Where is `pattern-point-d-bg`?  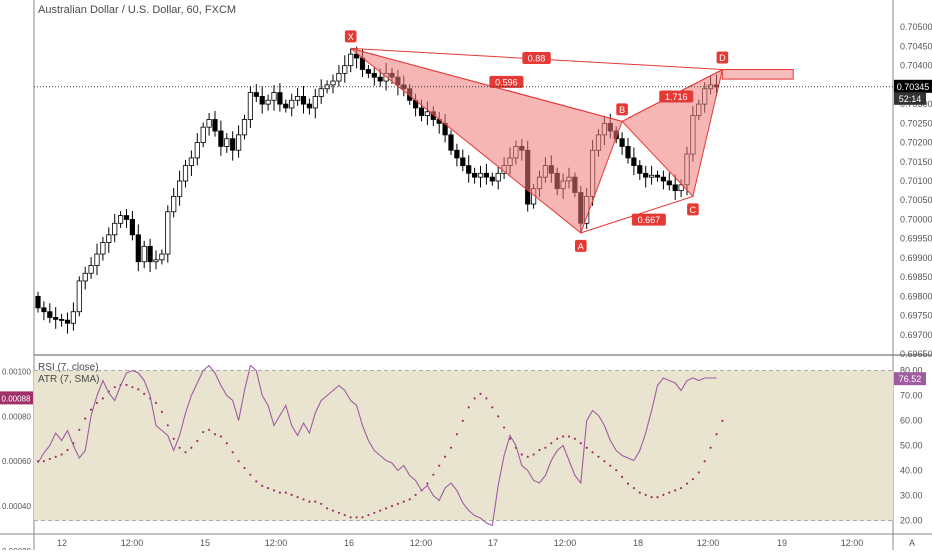 pattern-point-d-bg is located at coordinates (722, 57).